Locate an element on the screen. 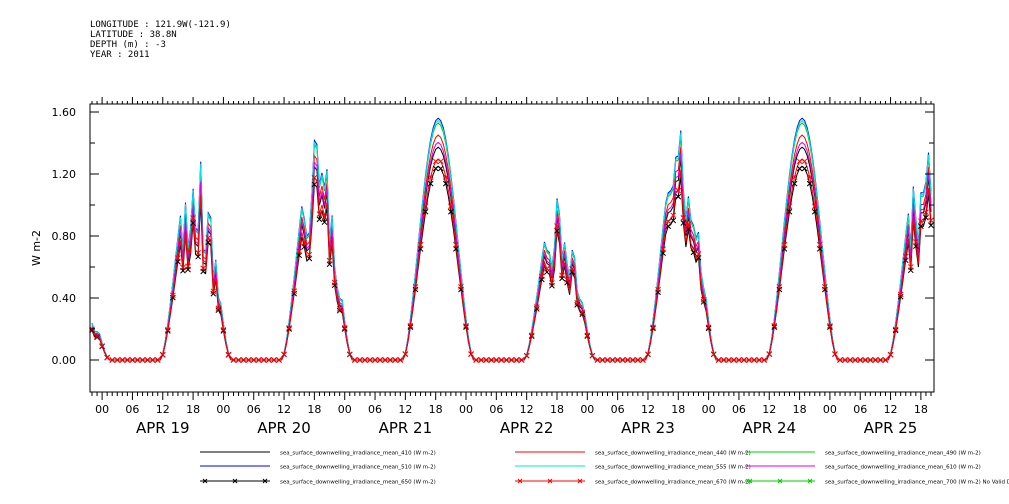 The width and height of the screenshot is (1009, 504). x-day-label: APR 25 is located at coordinates (891, 428).